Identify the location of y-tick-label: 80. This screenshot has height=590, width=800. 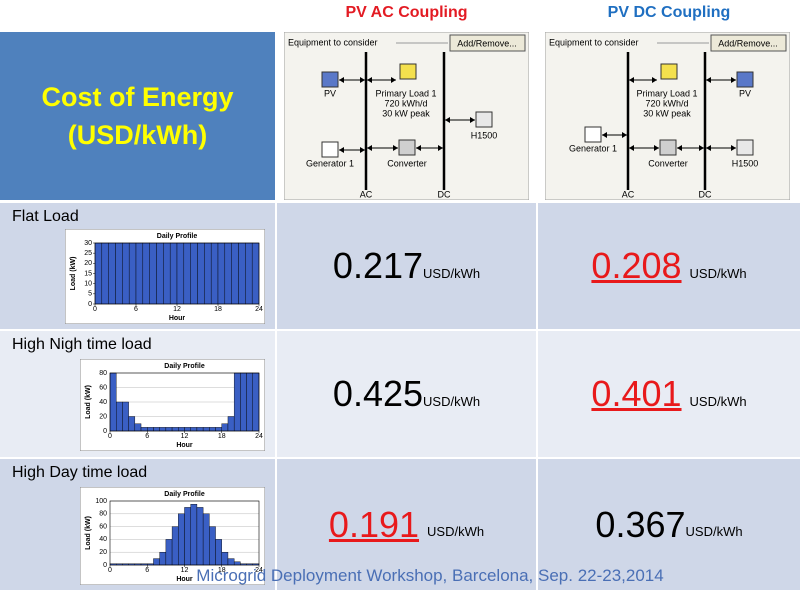
(103, 514).